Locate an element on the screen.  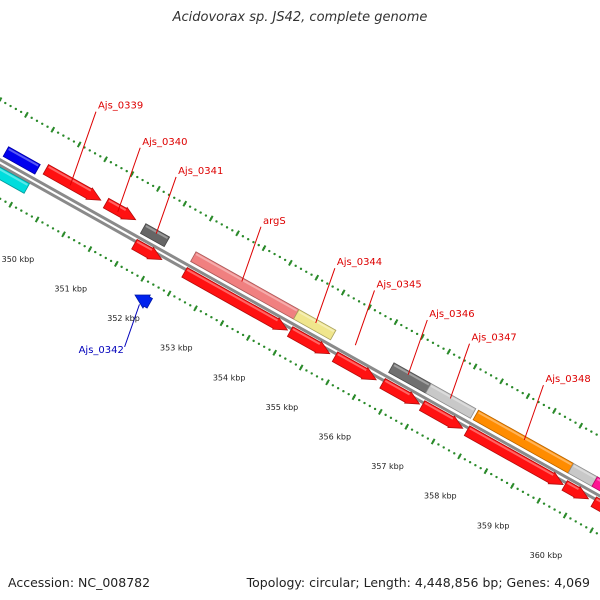
kbp-label: 358 kbp is located at coordinates (440, 496).